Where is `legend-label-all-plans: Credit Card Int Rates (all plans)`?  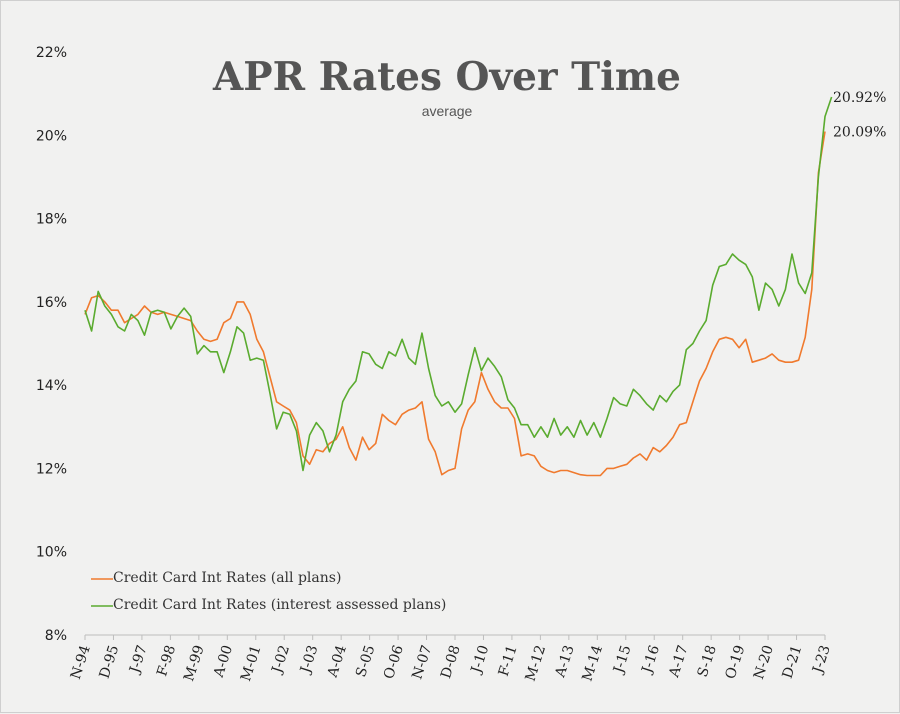 legend-label-all-plans: Credit Card Int Rates (all plans) is located at coordinates (227, 578).